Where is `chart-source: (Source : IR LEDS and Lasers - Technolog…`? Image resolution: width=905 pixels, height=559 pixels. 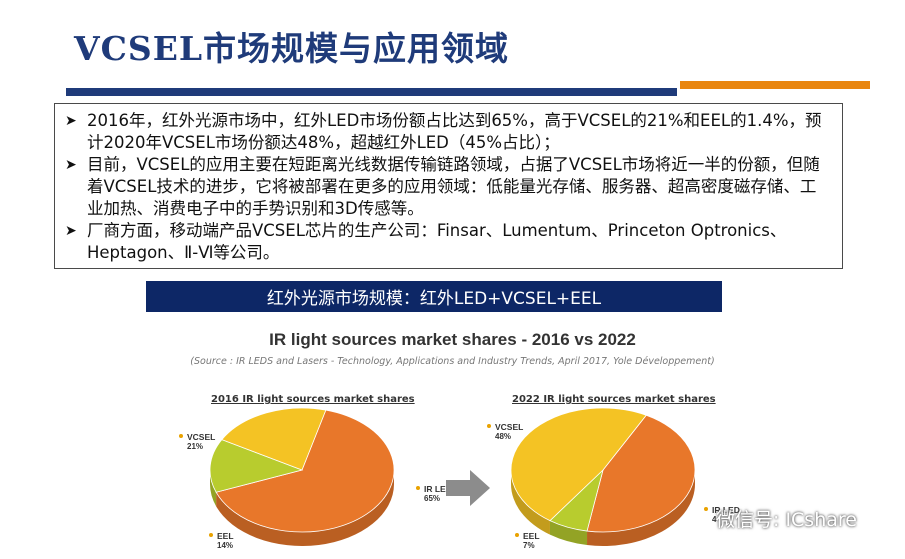 chart-source: (Source : IR LEDS and Lasers - Technolog… is located at coordinates (452, 361).